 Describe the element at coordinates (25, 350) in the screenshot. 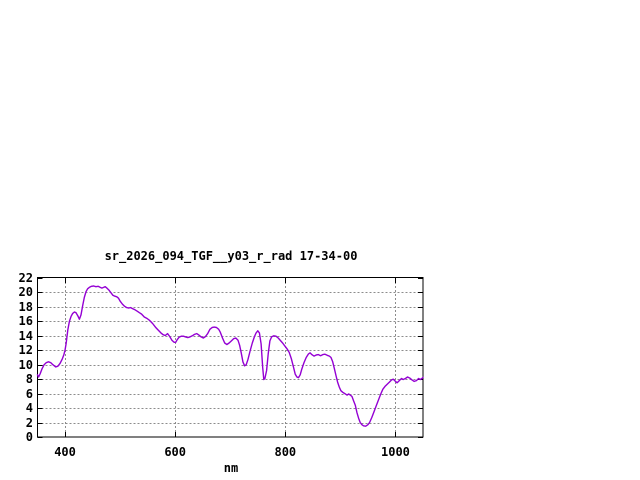

I see `y-tick-label: 12` at that location.